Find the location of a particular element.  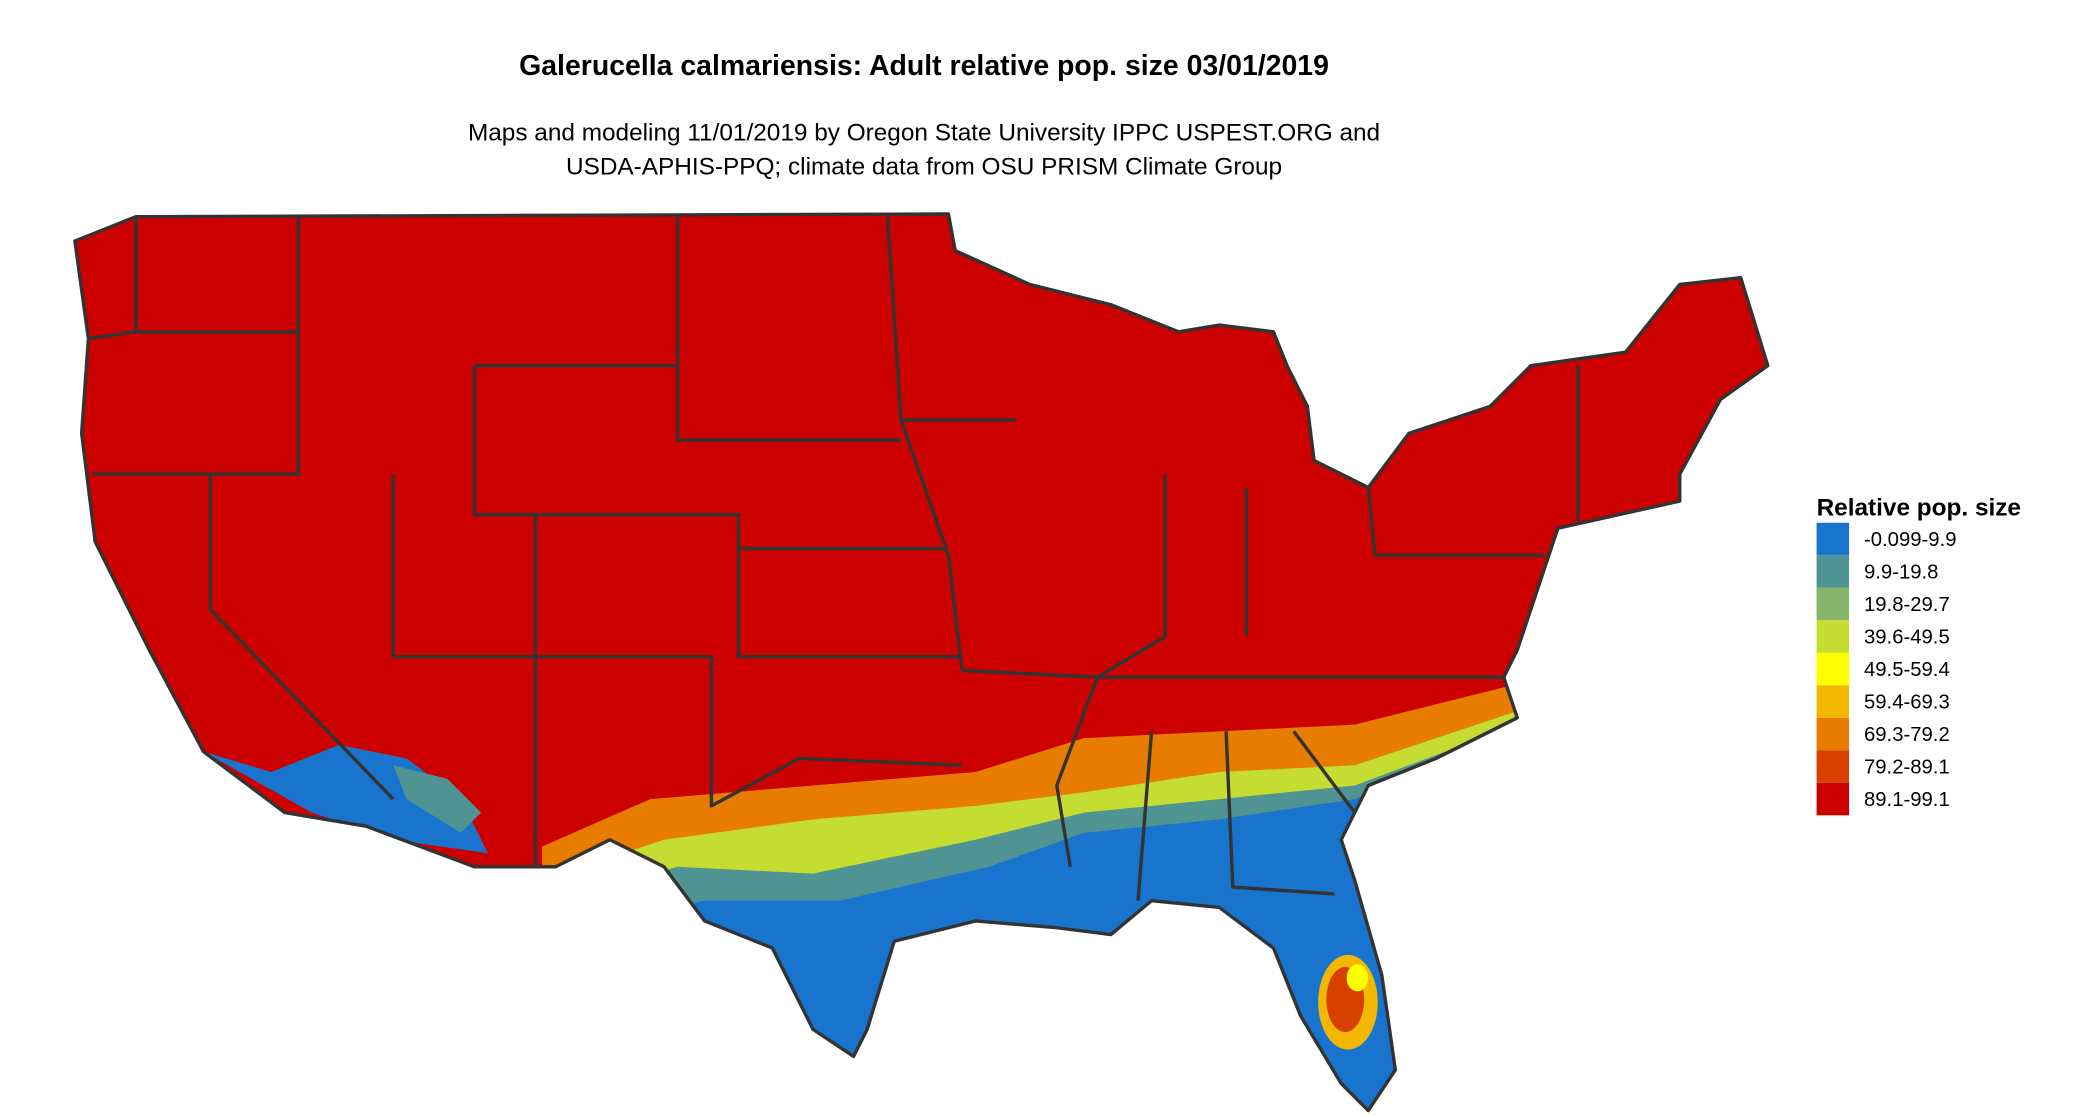

legend-label: 89.1-99.1 is located at coordinates (1907, 800).